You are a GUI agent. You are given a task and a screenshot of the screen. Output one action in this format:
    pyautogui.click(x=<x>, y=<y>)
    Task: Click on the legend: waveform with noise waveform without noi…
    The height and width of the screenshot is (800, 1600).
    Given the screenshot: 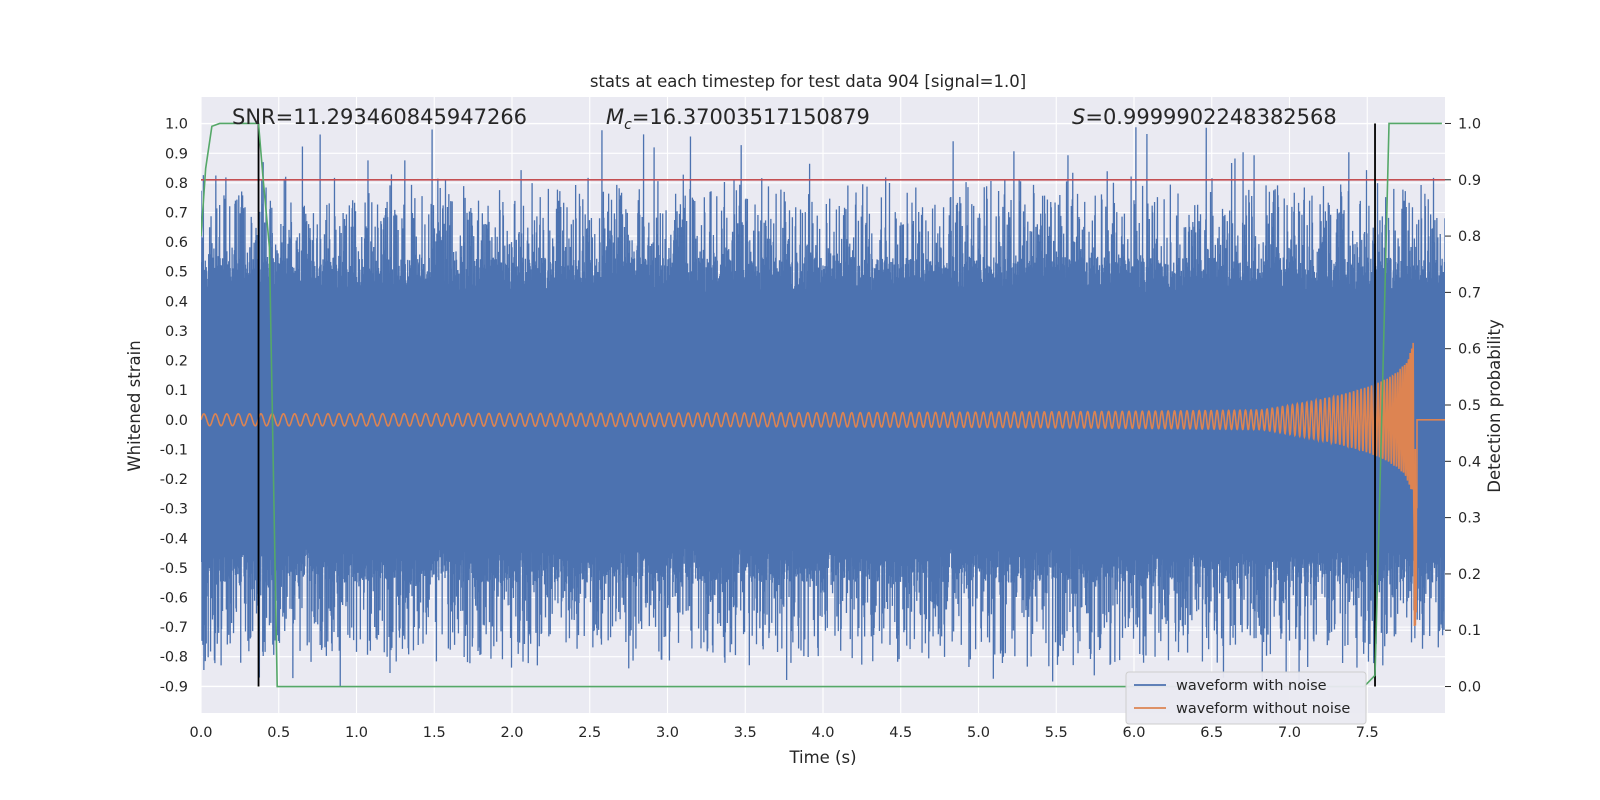 What is the action you would take?
    pyautogui.click(x=1246, y=698)
    